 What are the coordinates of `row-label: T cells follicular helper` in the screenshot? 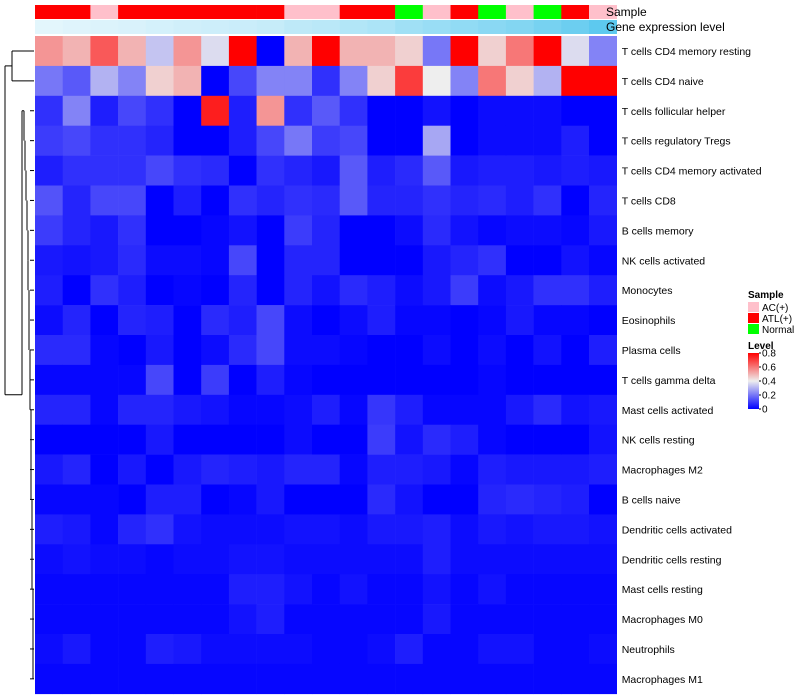 It's located at (674, 112).